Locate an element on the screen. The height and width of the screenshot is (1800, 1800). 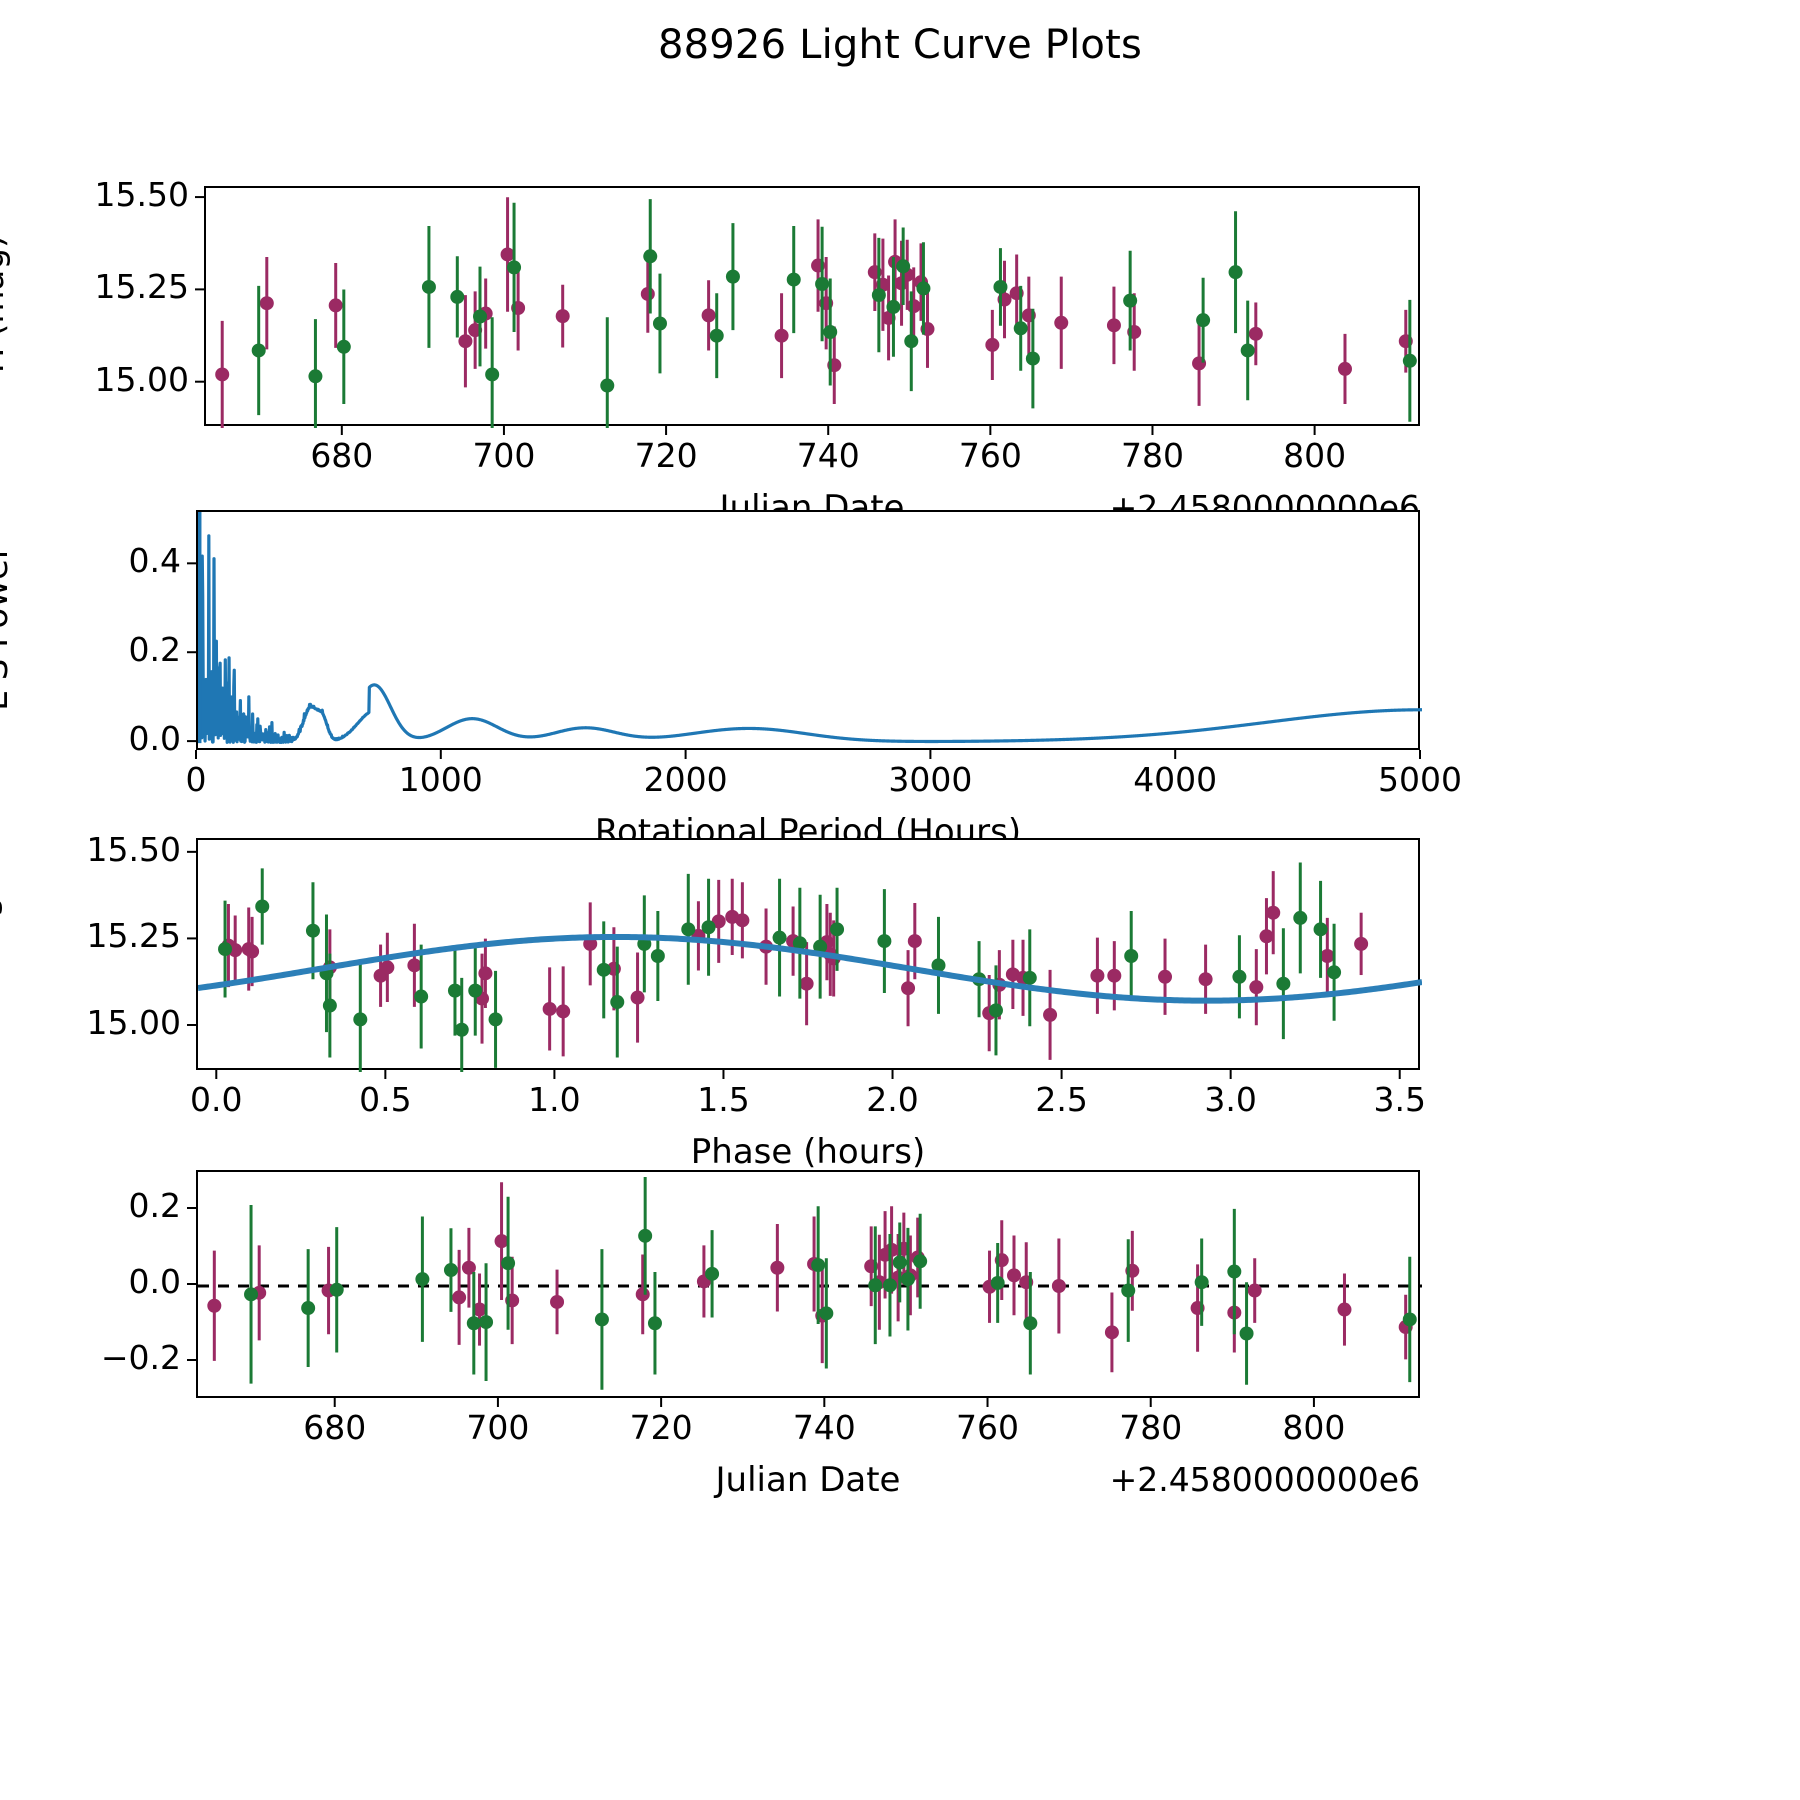
periodogram-x-tick-label: 4000 is located at coordinates (1175, 779).